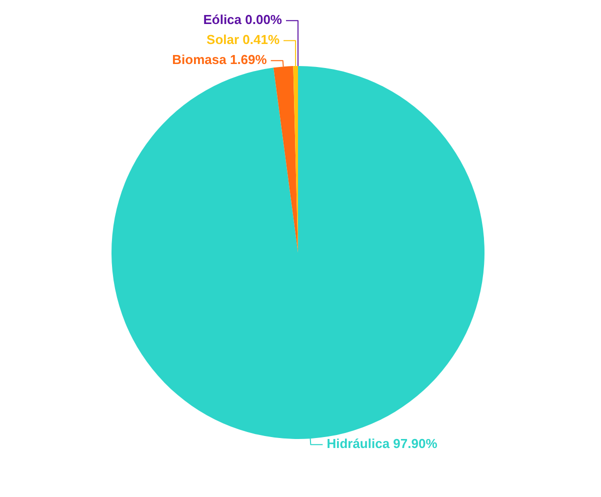  I want to click on category-label: Eólica 0.00%, so click(242, 20).